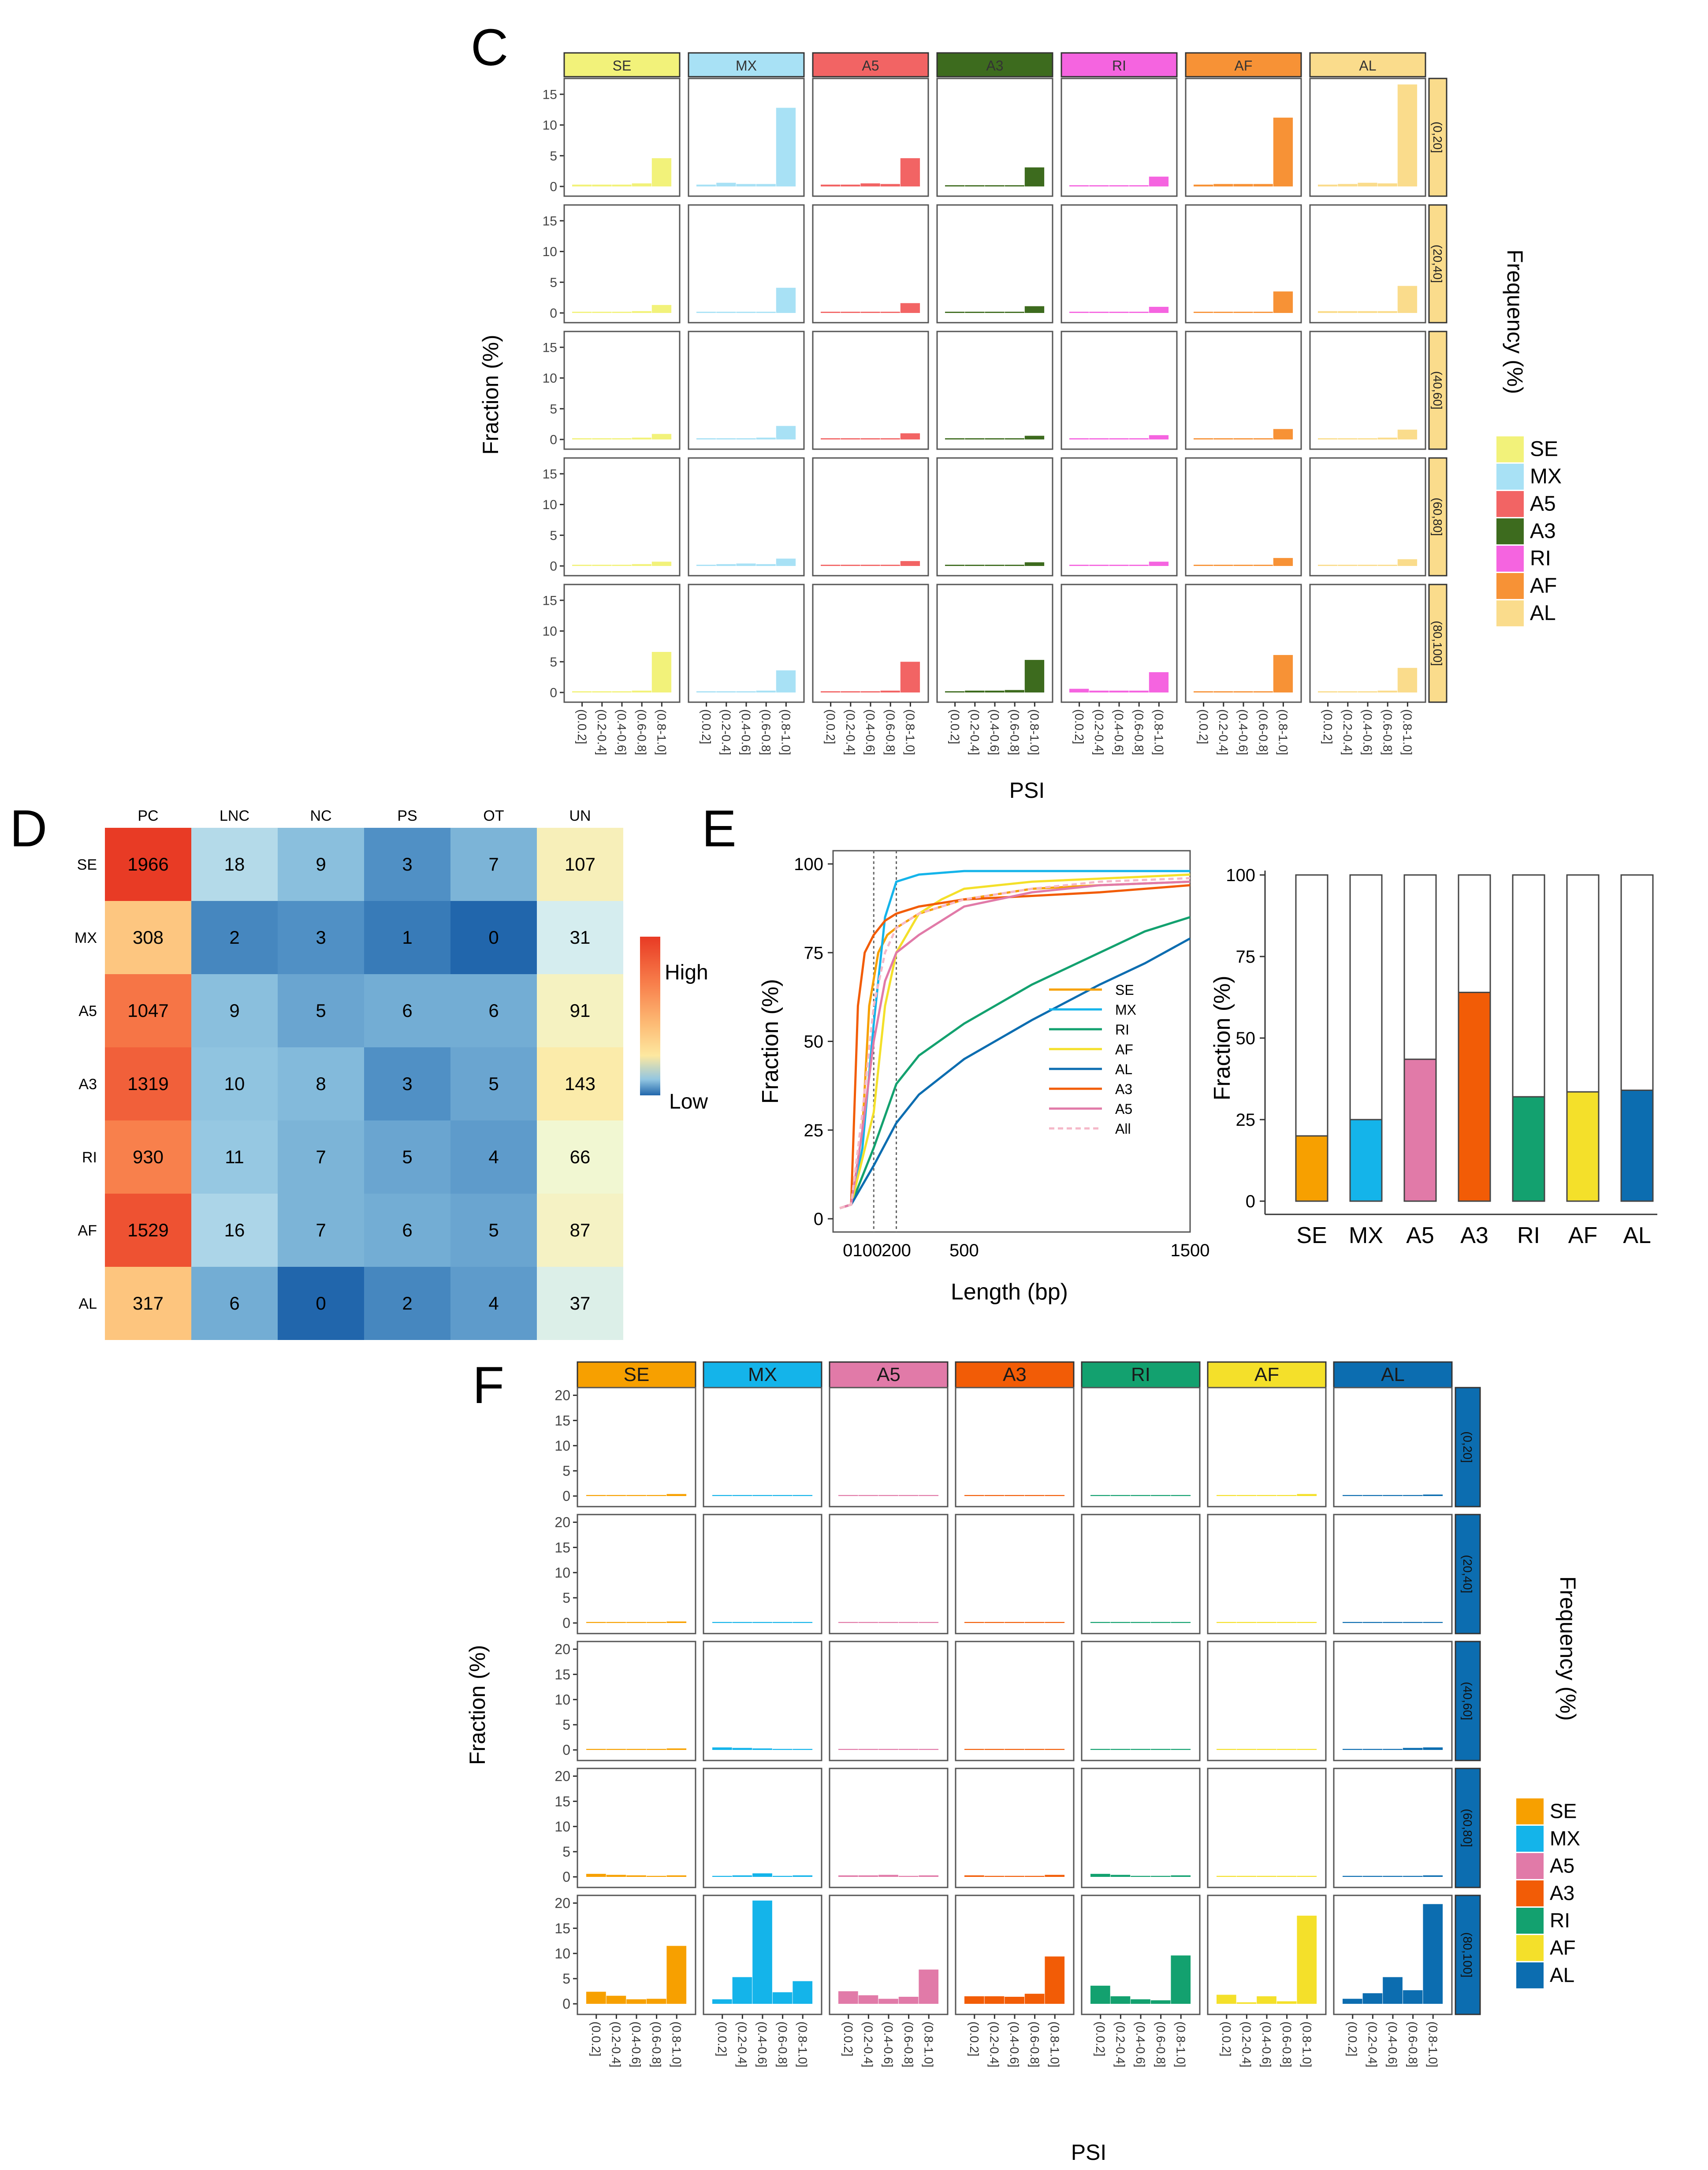 Image resolution: width=1708 pixels, height=2170 pixels. I want to click on panel-c-strip-se, so click(622, 65).